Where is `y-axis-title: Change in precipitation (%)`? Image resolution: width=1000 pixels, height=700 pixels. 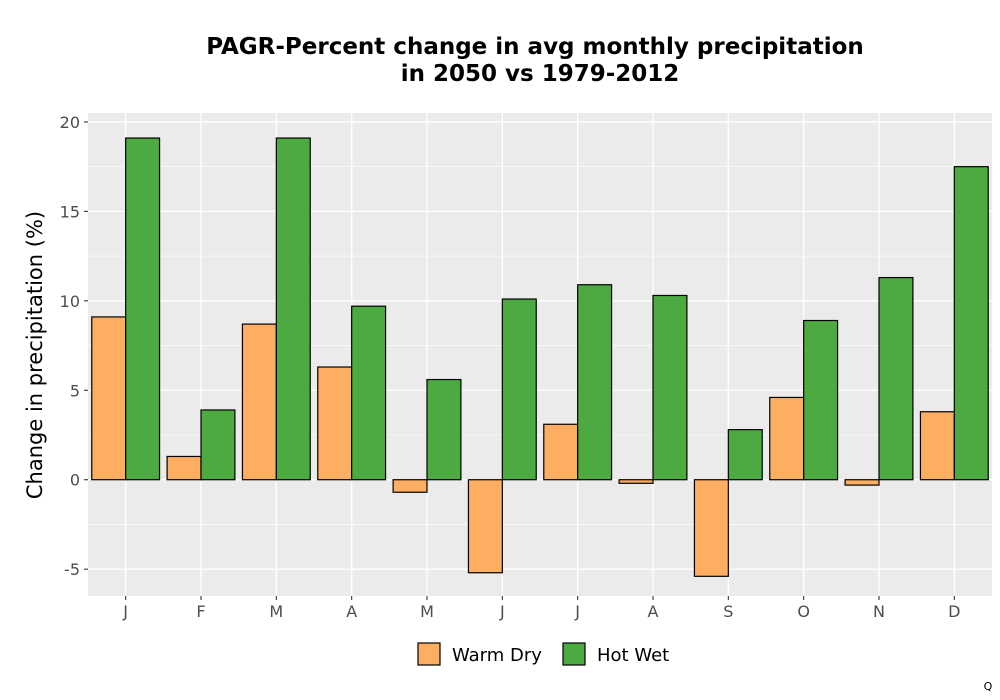 y-axis-title: Change in precipitation (%) is located at coordinates (35, 355).